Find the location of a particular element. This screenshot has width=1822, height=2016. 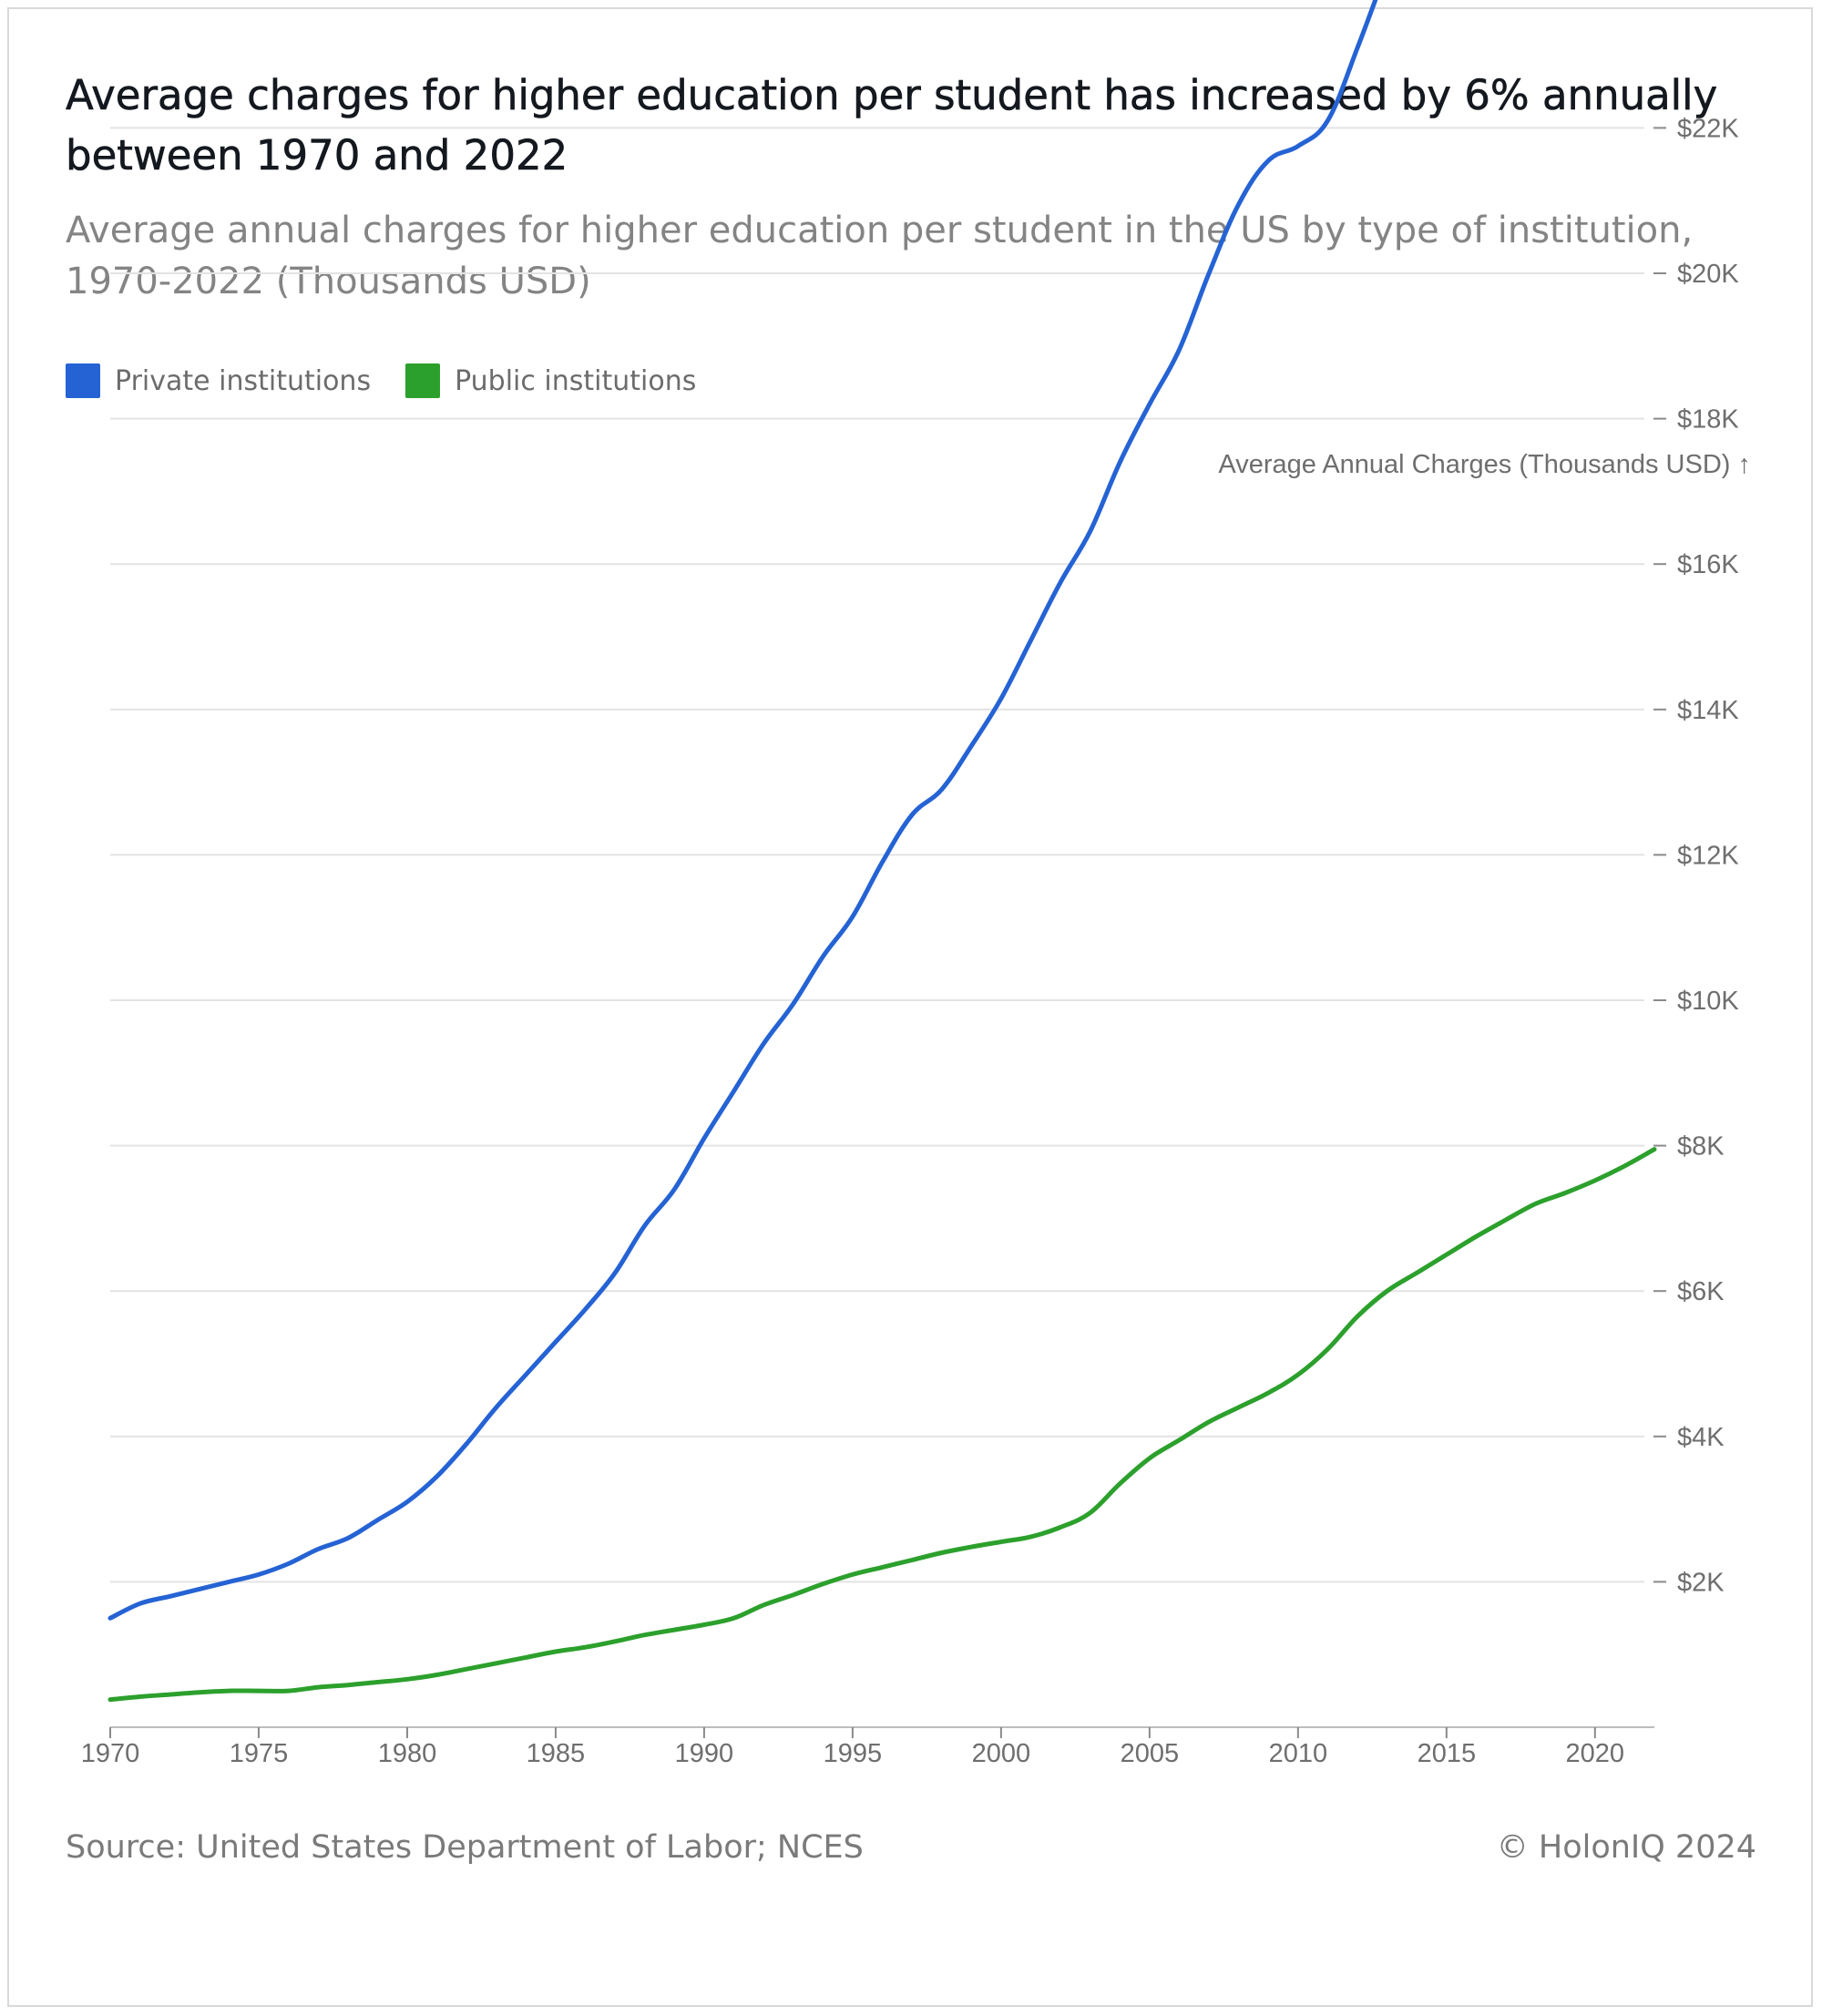

y-tick-label: $10K is located at coordinates (1708, 1001).